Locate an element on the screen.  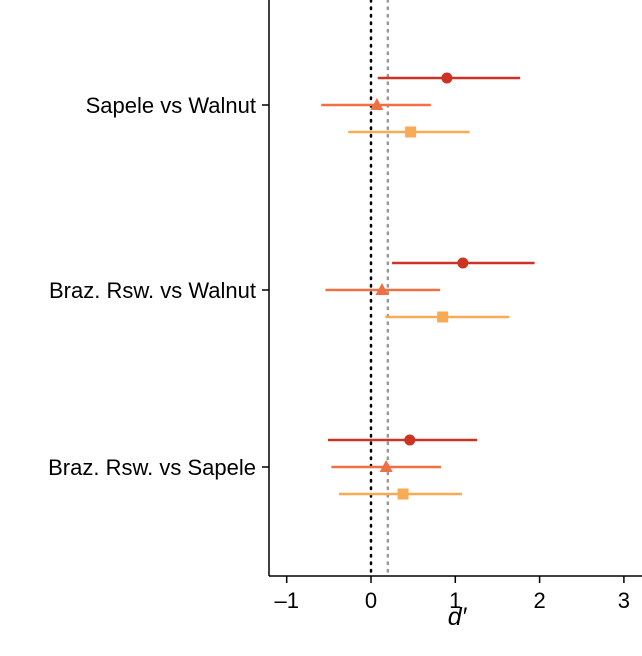
x-tick-label: –1 is located at coordinates (286, 600).